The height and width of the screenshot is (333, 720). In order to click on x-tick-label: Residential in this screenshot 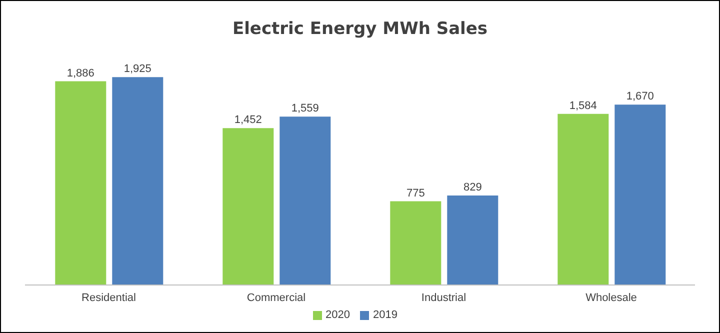, I will do `click(109, 298)`.